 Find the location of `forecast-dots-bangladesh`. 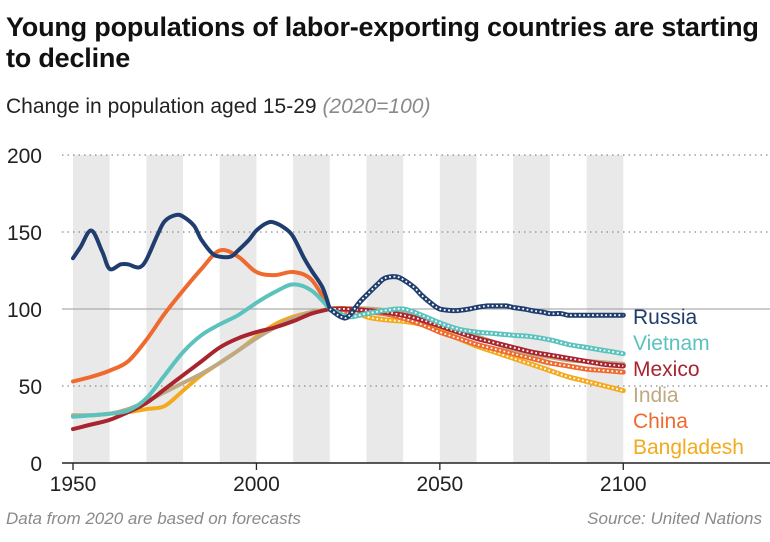

forecast-dots-bangladesh is located at coordinates (476, 349).